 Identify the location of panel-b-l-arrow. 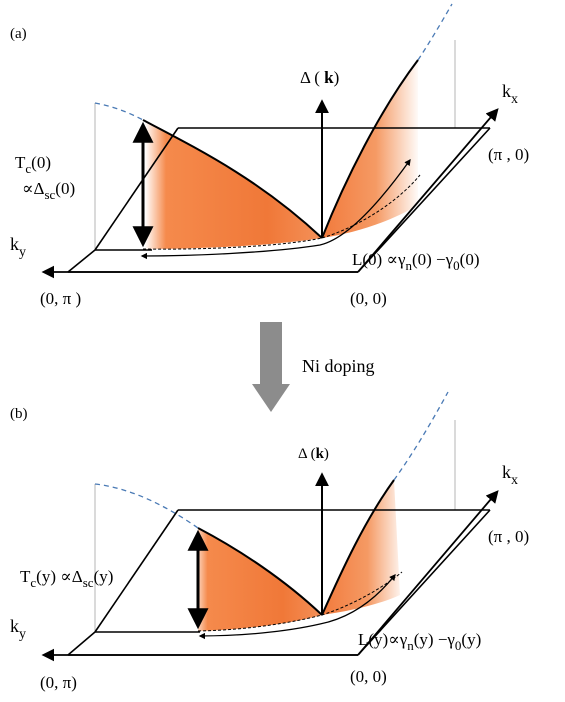
(297, 606).